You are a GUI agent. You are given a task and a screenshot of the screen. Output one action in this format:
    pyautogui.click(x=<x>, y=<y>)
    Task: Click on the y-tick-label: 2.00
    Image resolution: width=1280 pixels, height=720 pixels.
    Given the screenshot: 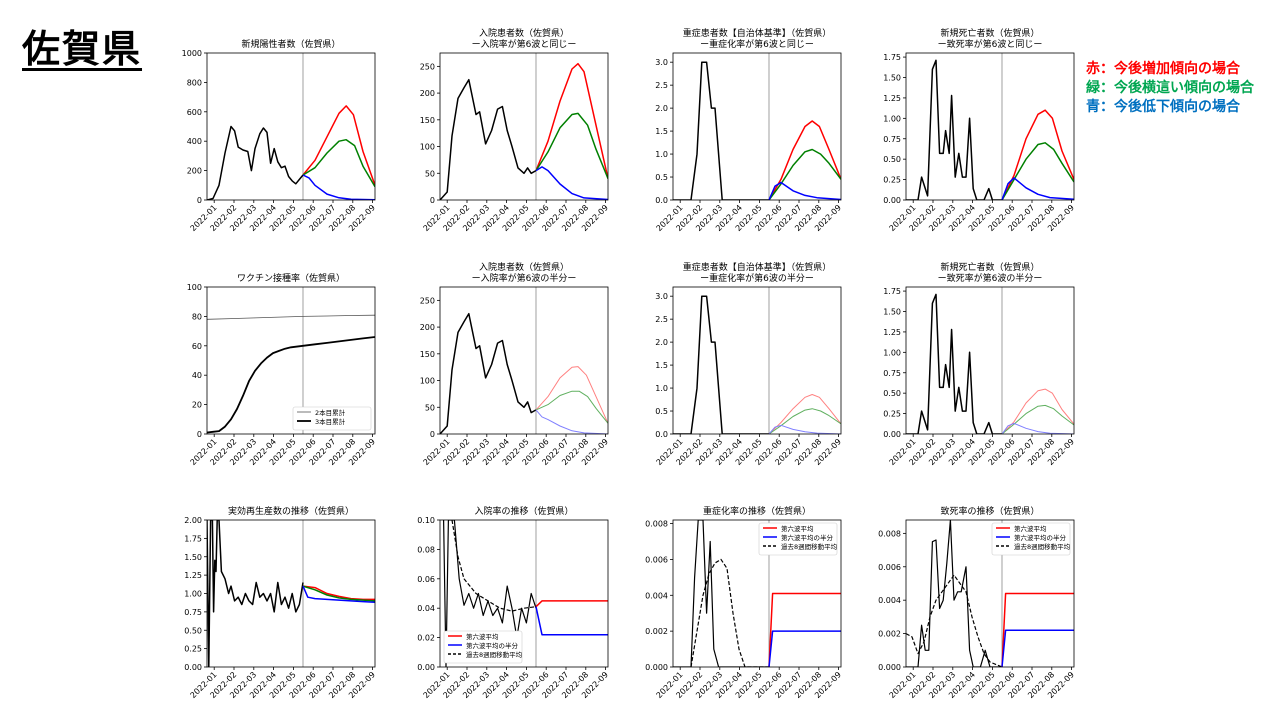 What is the action you would take?
    pyautogui.click(x=193, y=520)
    